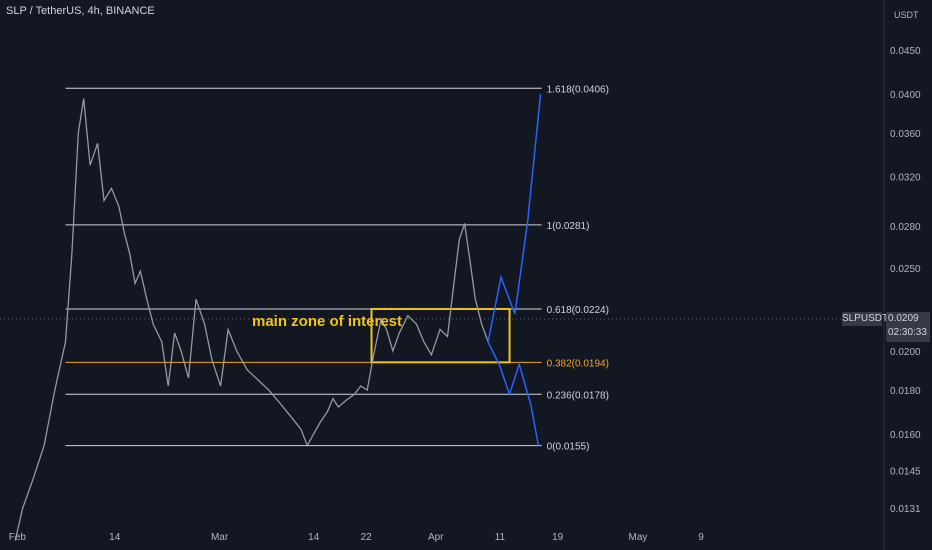 Image resolution: width=932 pixels, height=550 pixels. What do you see at coordinates (558, 537) in the screenshot?
I see `time-tick-label: 19` at bounding box center [558, 537].